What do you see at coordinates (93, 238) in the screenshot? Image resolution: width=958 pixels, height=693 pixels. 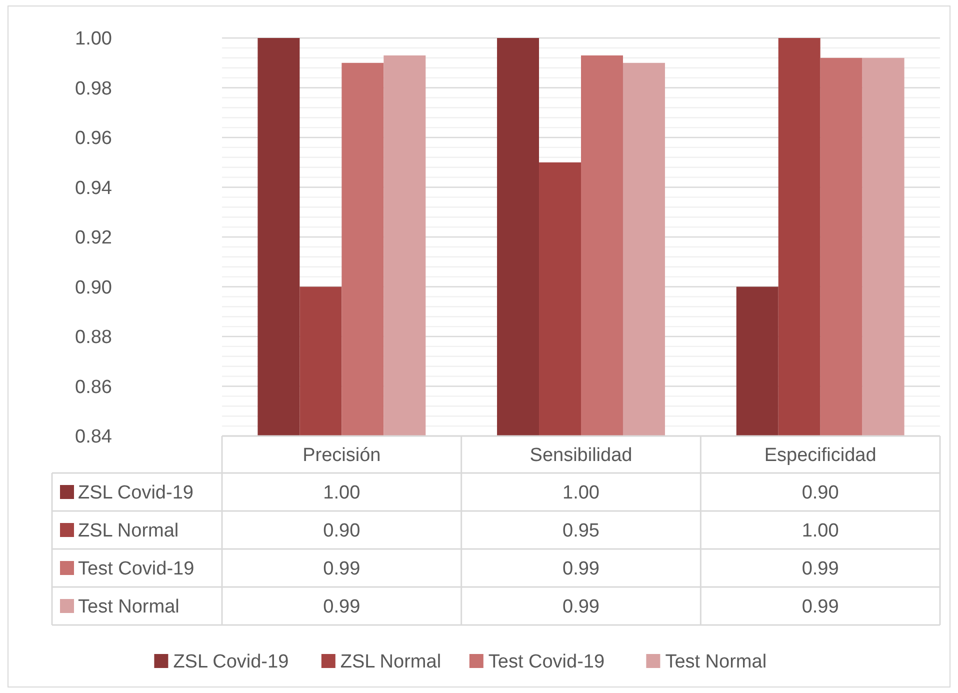 I see `y-tick-label: 0.92` at bounding box center [93, 238].